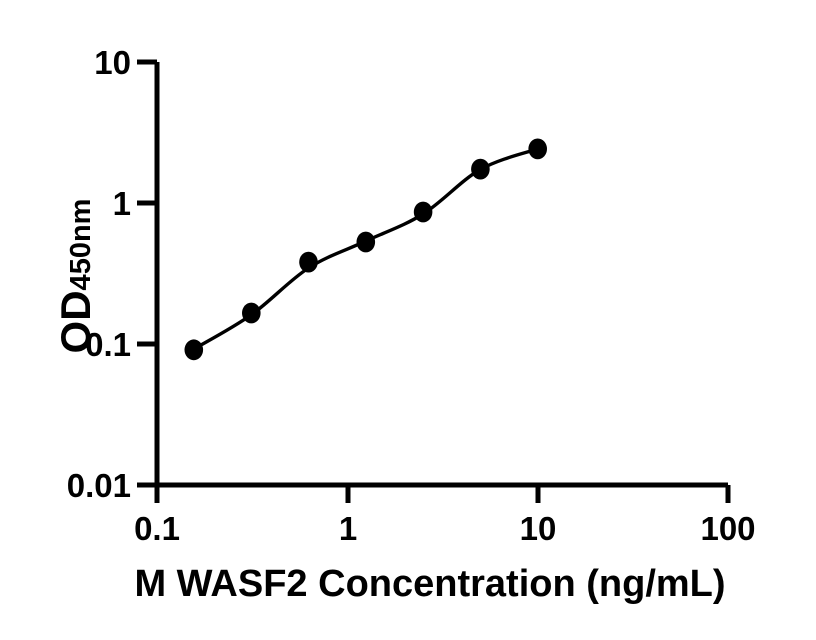 Image resolution: width=816 pixels, height=640 pixels. What do you see at coordinates (538, 528) in the screenshot?
I see `x-tick-label-10: 10` at bounding box center [538, 528].